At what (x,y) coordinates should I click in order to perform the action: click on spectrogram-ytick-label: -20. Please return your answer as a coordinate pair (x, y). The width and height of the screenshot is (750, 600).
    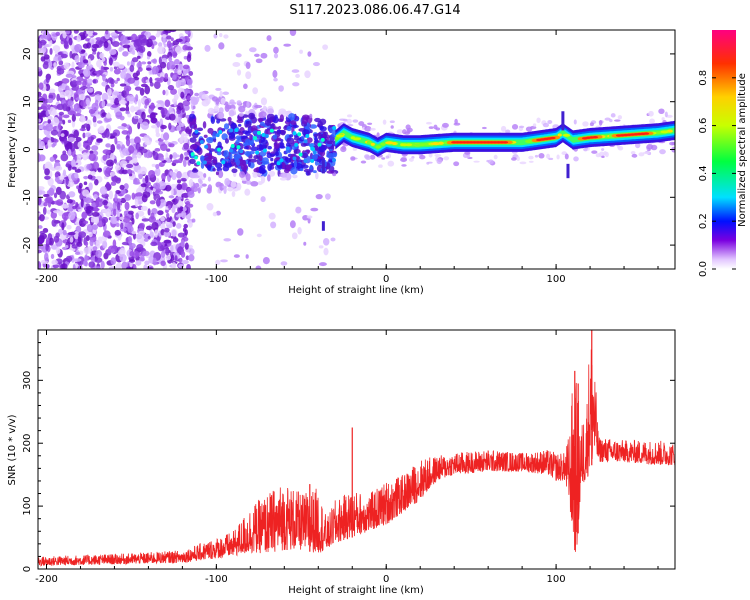
    Looking at the image, I should click on (27, 245).